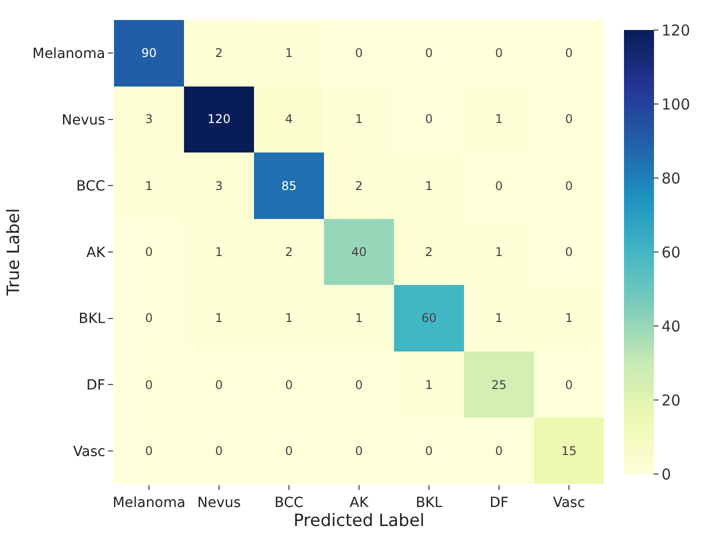 This screenshot has width=712, height=539. I want to click on data-label: 60, so click(429, 318).